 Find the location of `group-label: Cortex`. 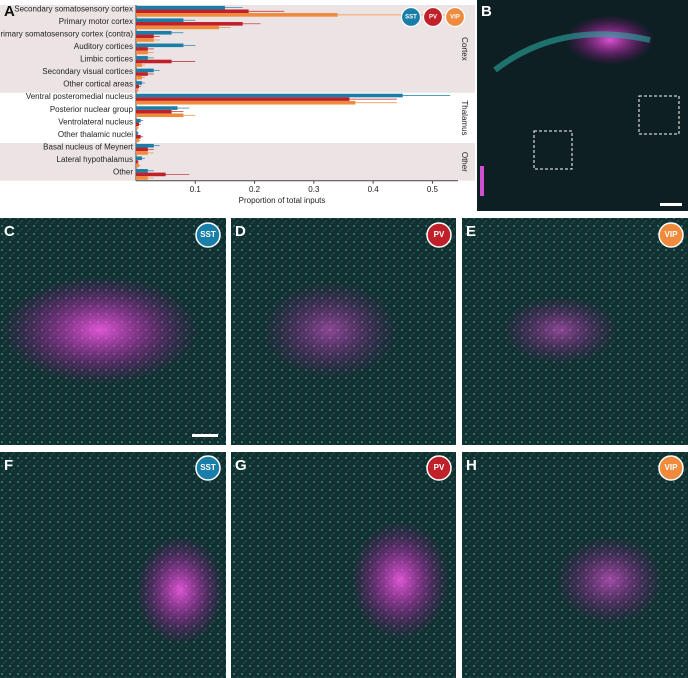

group-label: Cortex is located at coordinates (464, 49).